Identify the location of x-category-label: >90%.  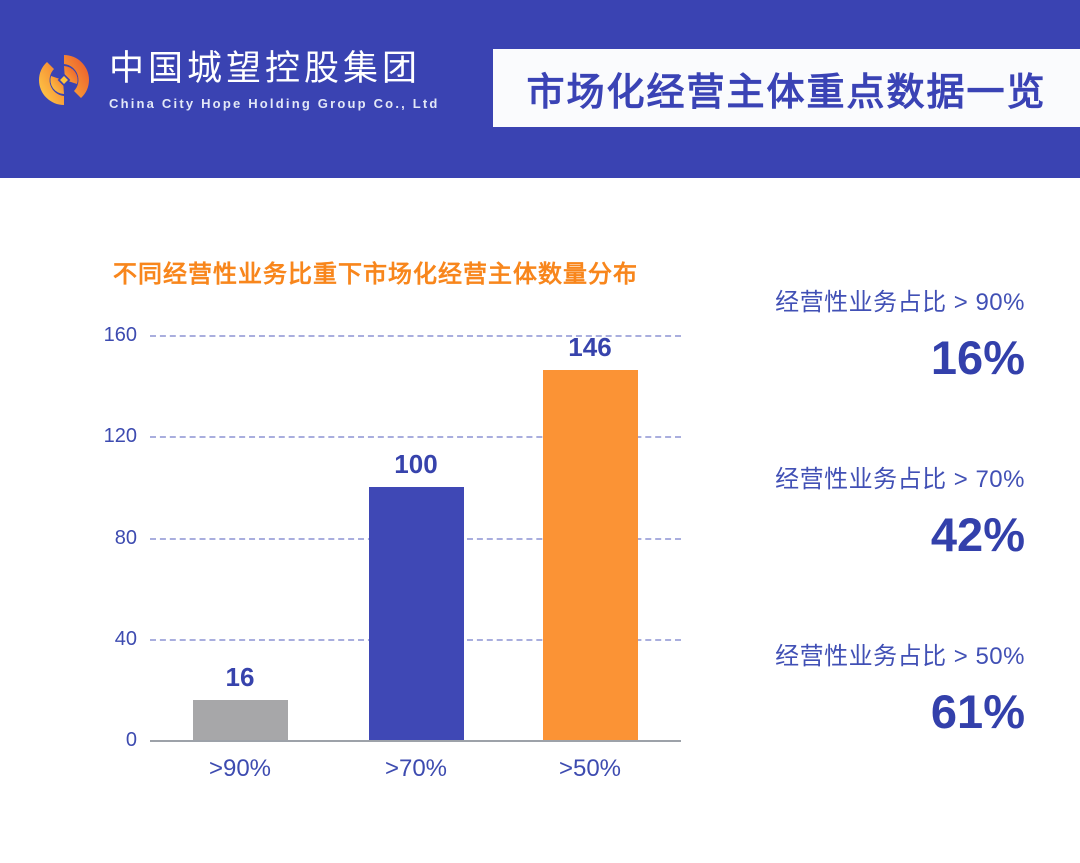
(240, 768).